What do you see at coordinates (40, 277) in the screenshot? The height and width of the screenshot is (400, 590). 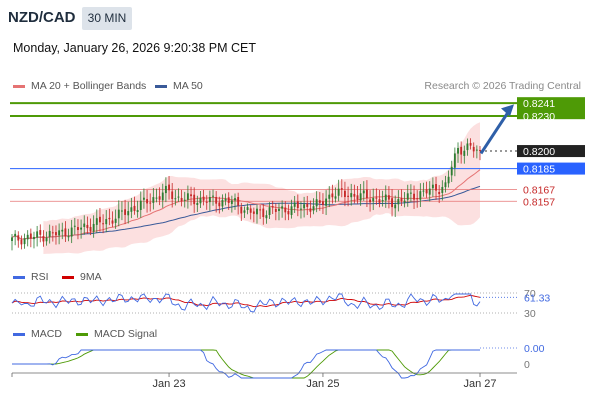 I see `legend-rsi-label: RSI` at bounding box center [40, 277].